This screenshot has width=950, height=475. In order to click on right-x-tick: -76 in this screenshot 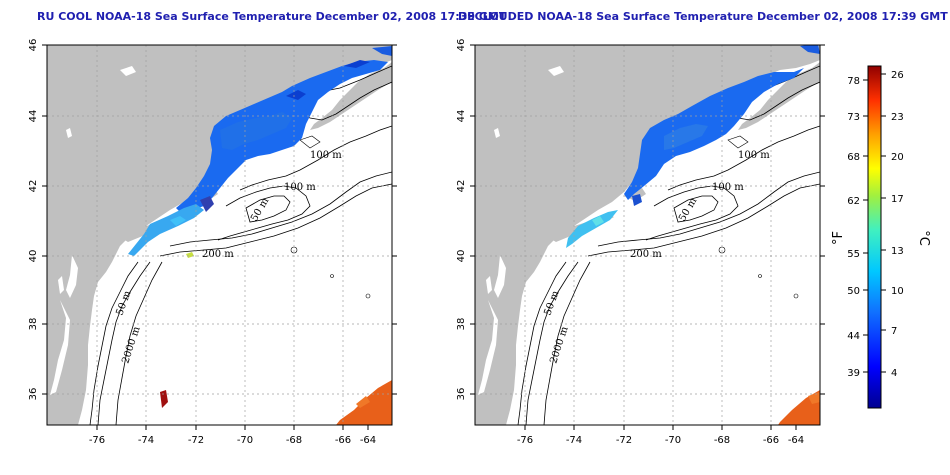, I will do `click(525, 440)`.